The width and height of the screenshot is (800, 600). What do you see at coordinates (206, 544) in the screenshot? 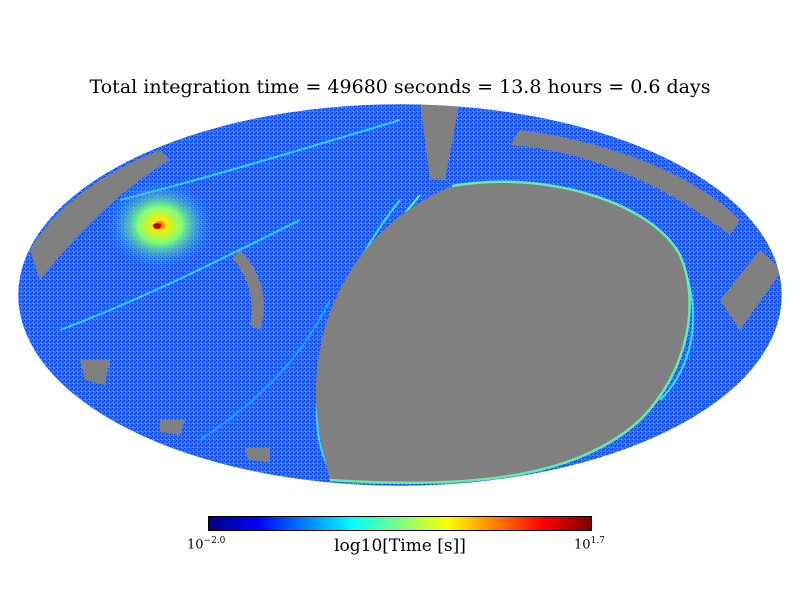
I see `colorbar-min-tick: 10−2.0` at bounding box center [206, 544].